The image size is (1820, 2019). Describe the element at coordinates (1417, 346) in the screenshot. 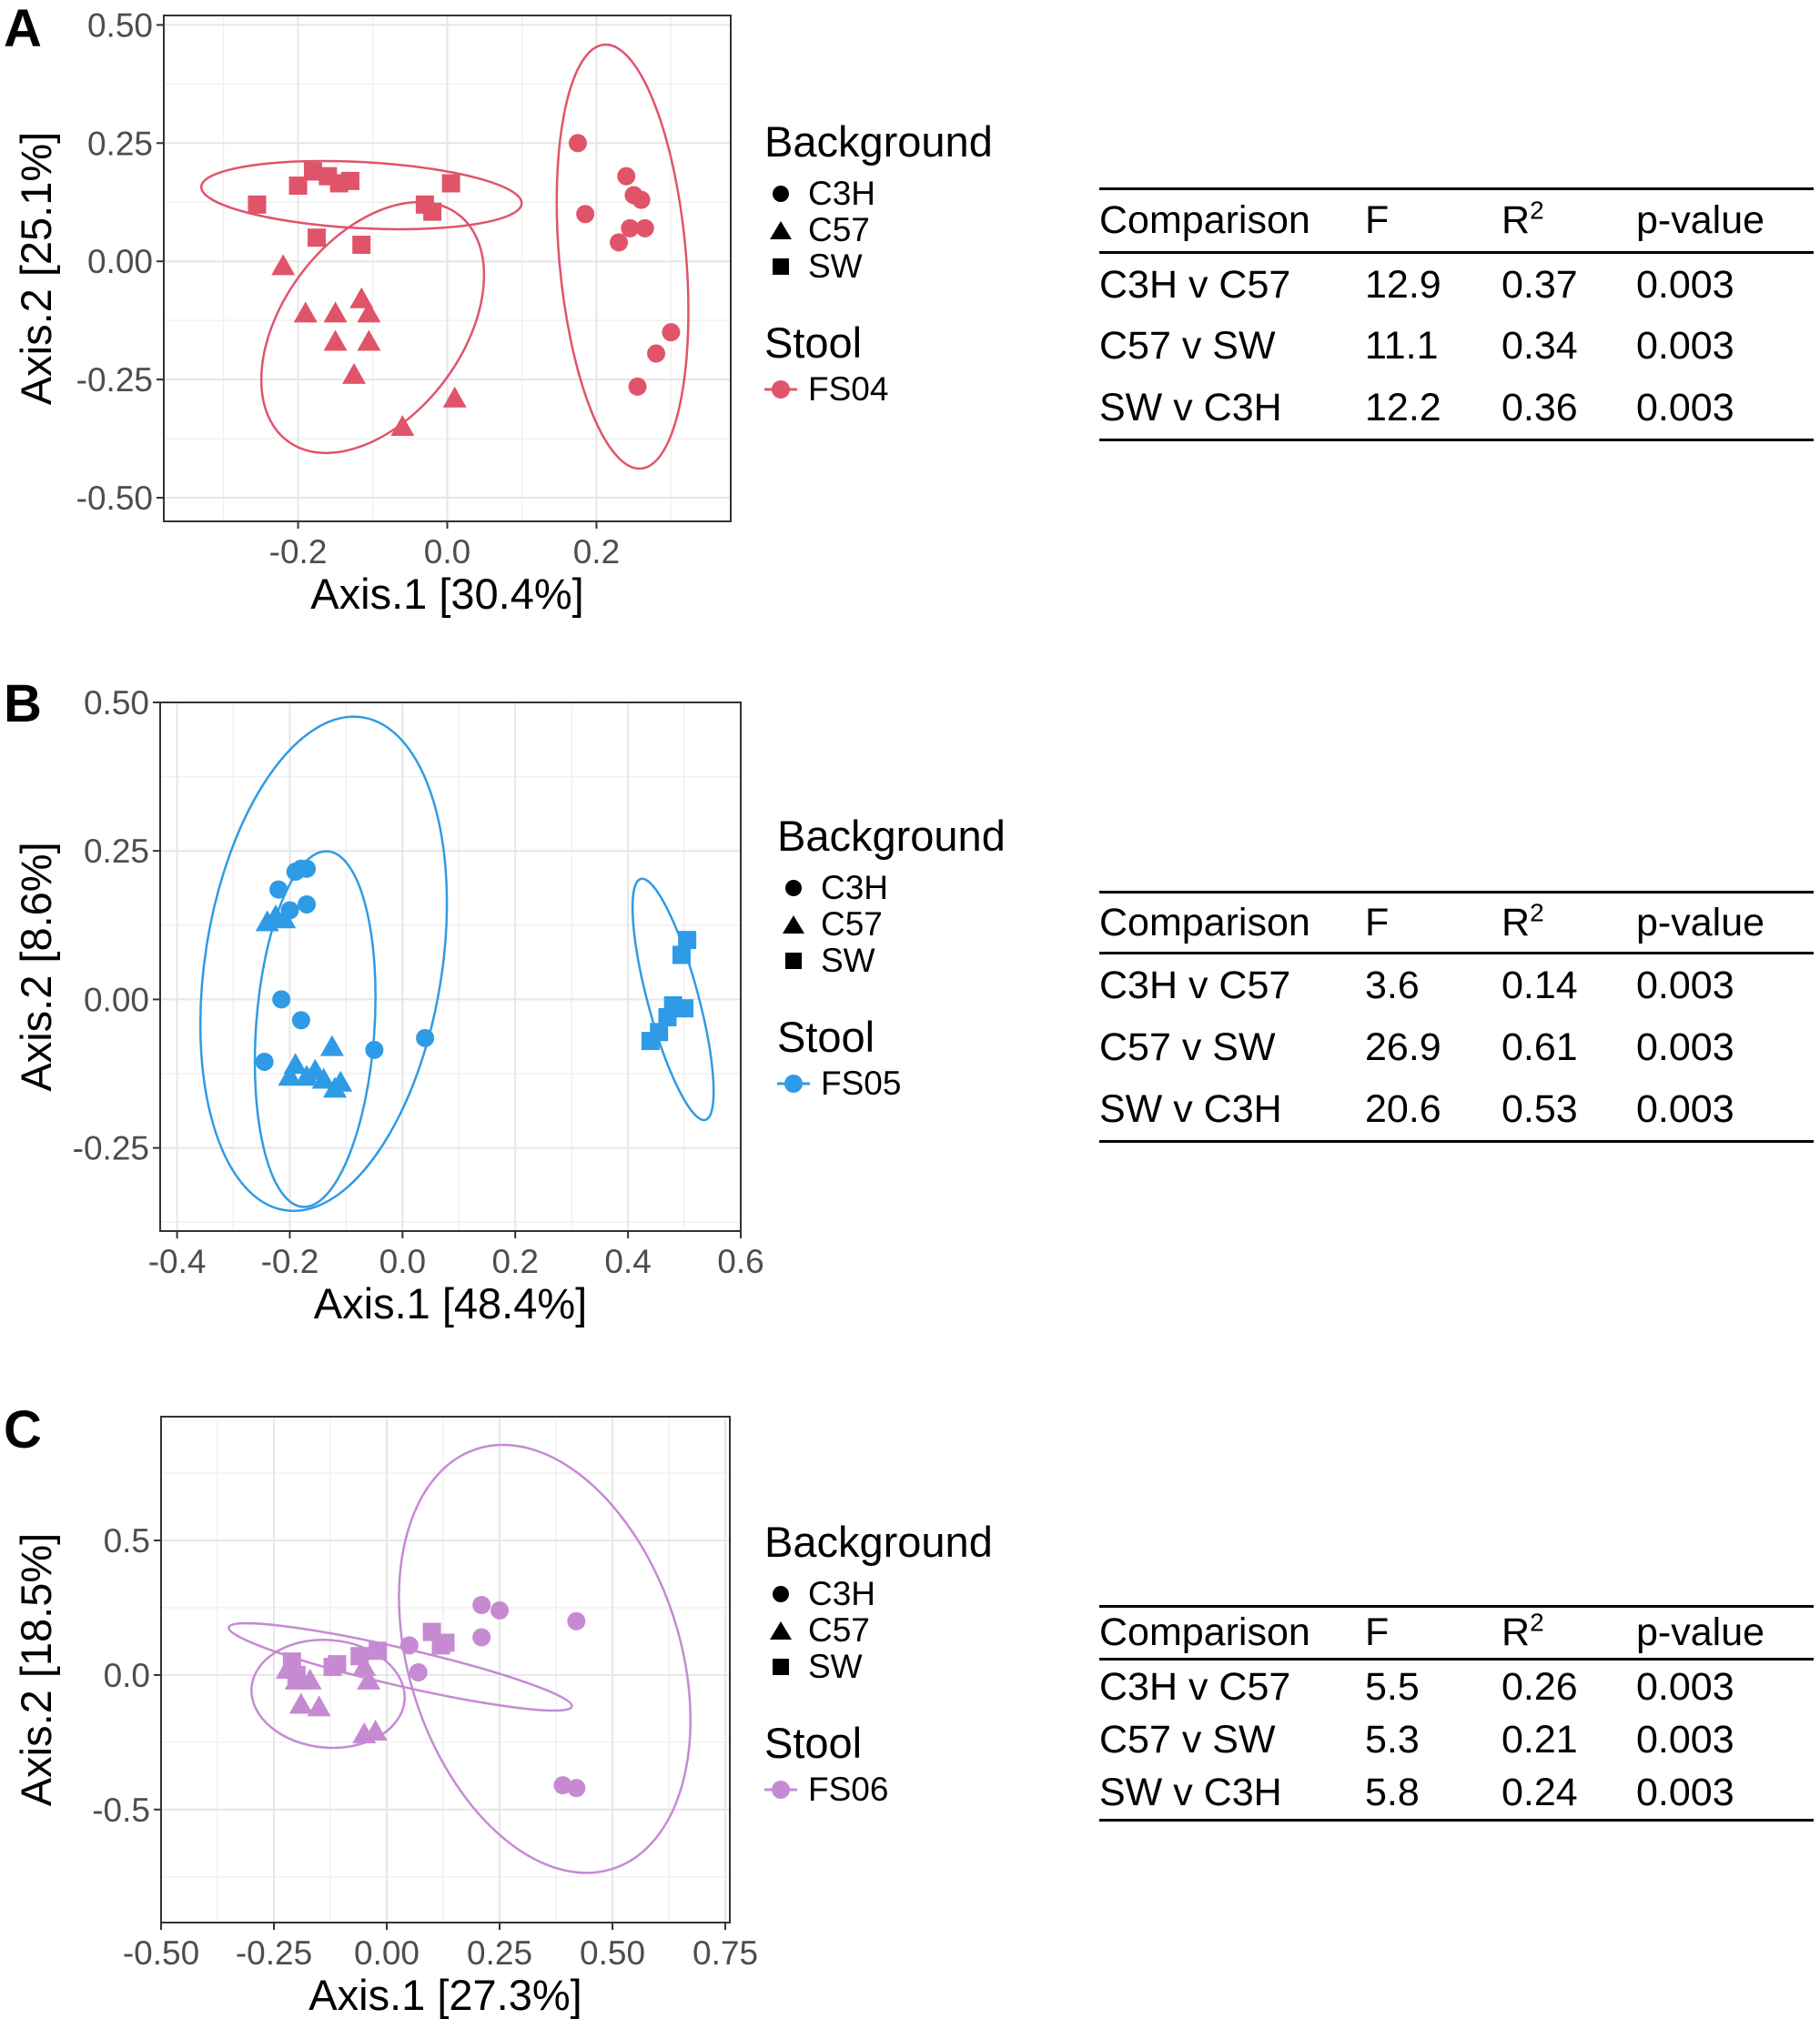

I see `table-row: C57 v SW 11.1 0.34 0.003` at that location.